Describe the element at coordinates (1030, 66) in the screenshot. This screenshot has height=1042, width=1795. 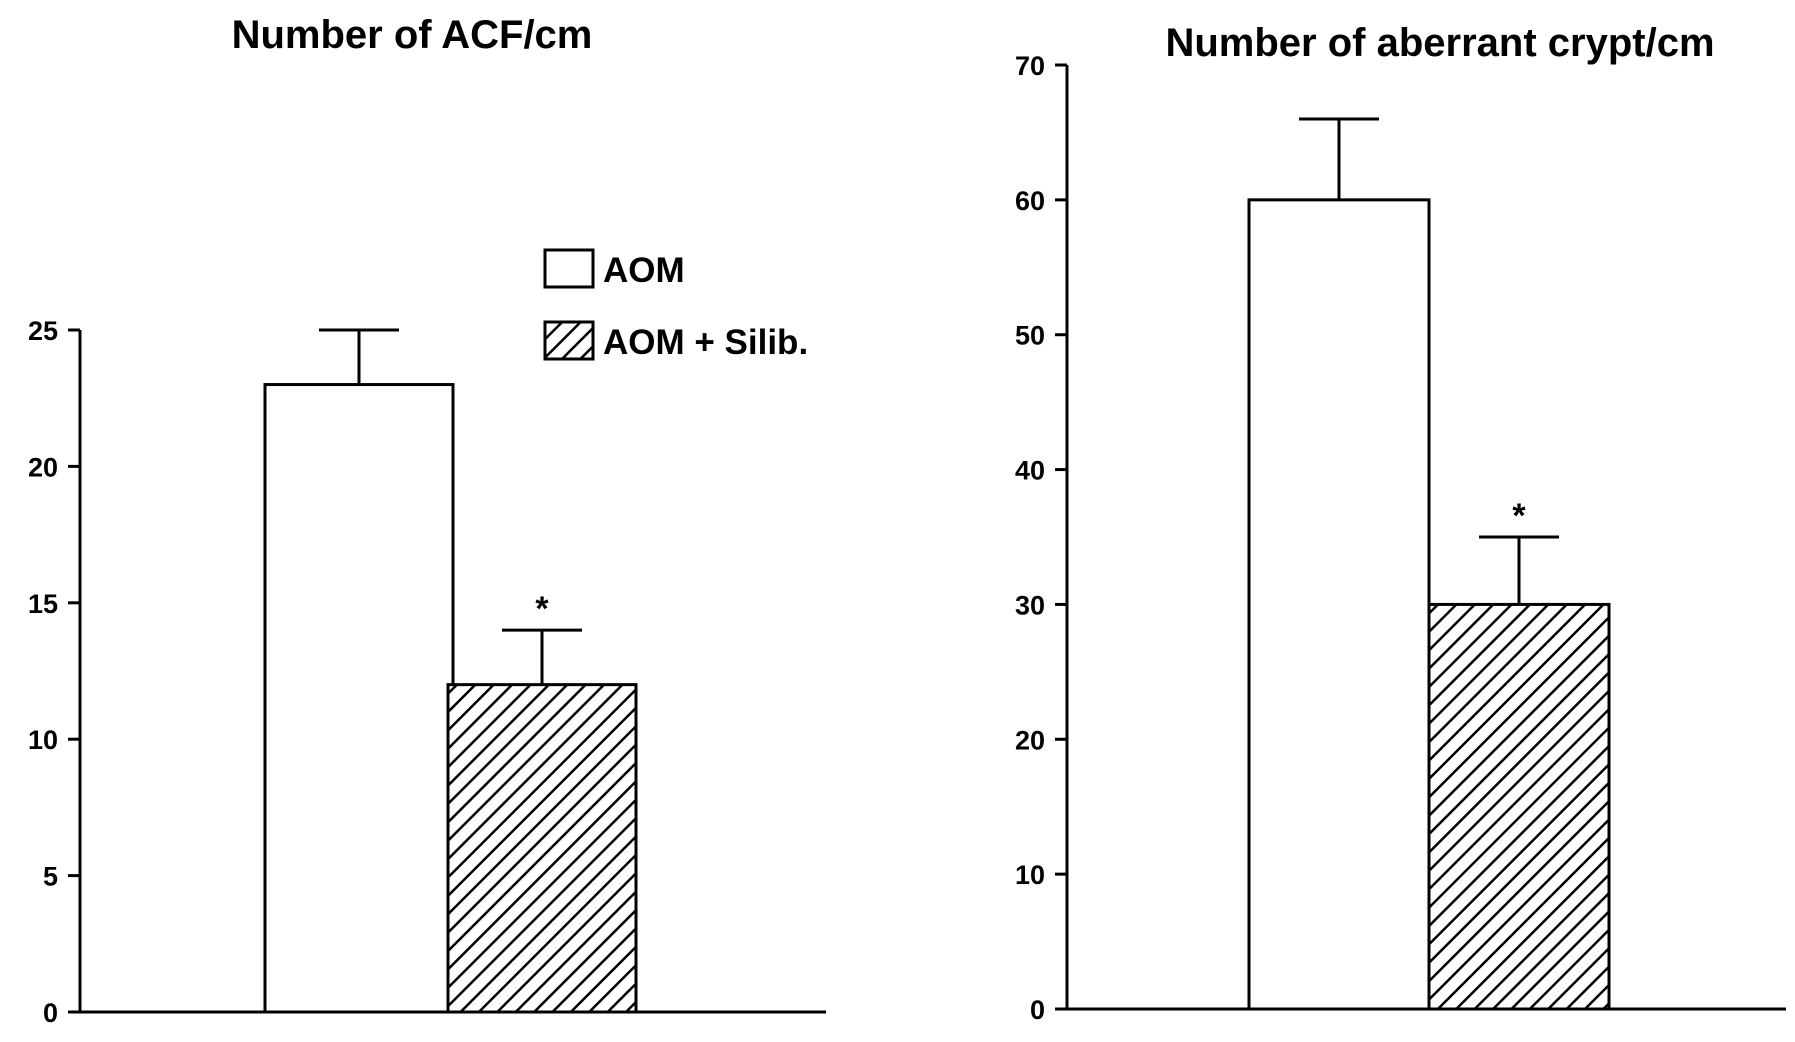
I see `y-tick-label-aberrant-crypt-70: 70` at that location.